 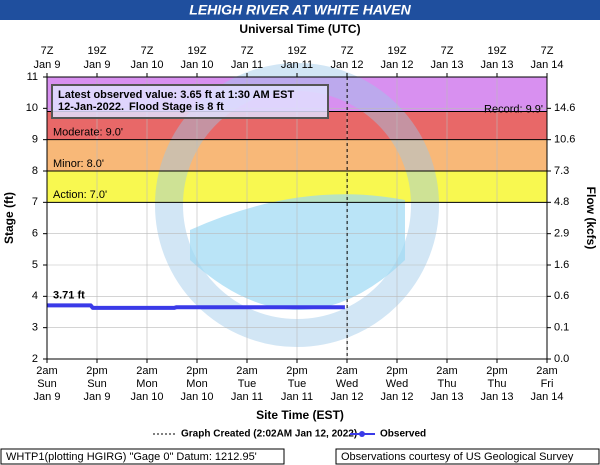 What do you see at coordinates (300, 415) in the screenshot?
I see `x-axis-title: Site Time (EST)` at bounding box center [300, 415].